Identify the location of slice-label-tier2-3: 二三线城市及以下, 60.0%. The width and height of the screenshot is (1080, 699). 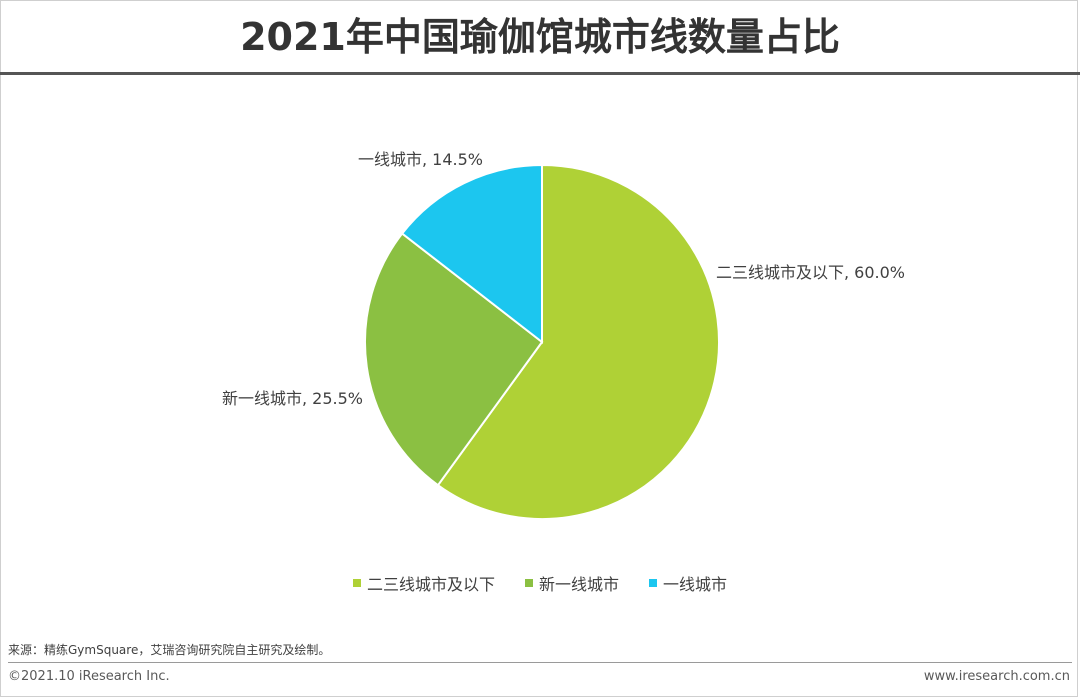
(810, 272).